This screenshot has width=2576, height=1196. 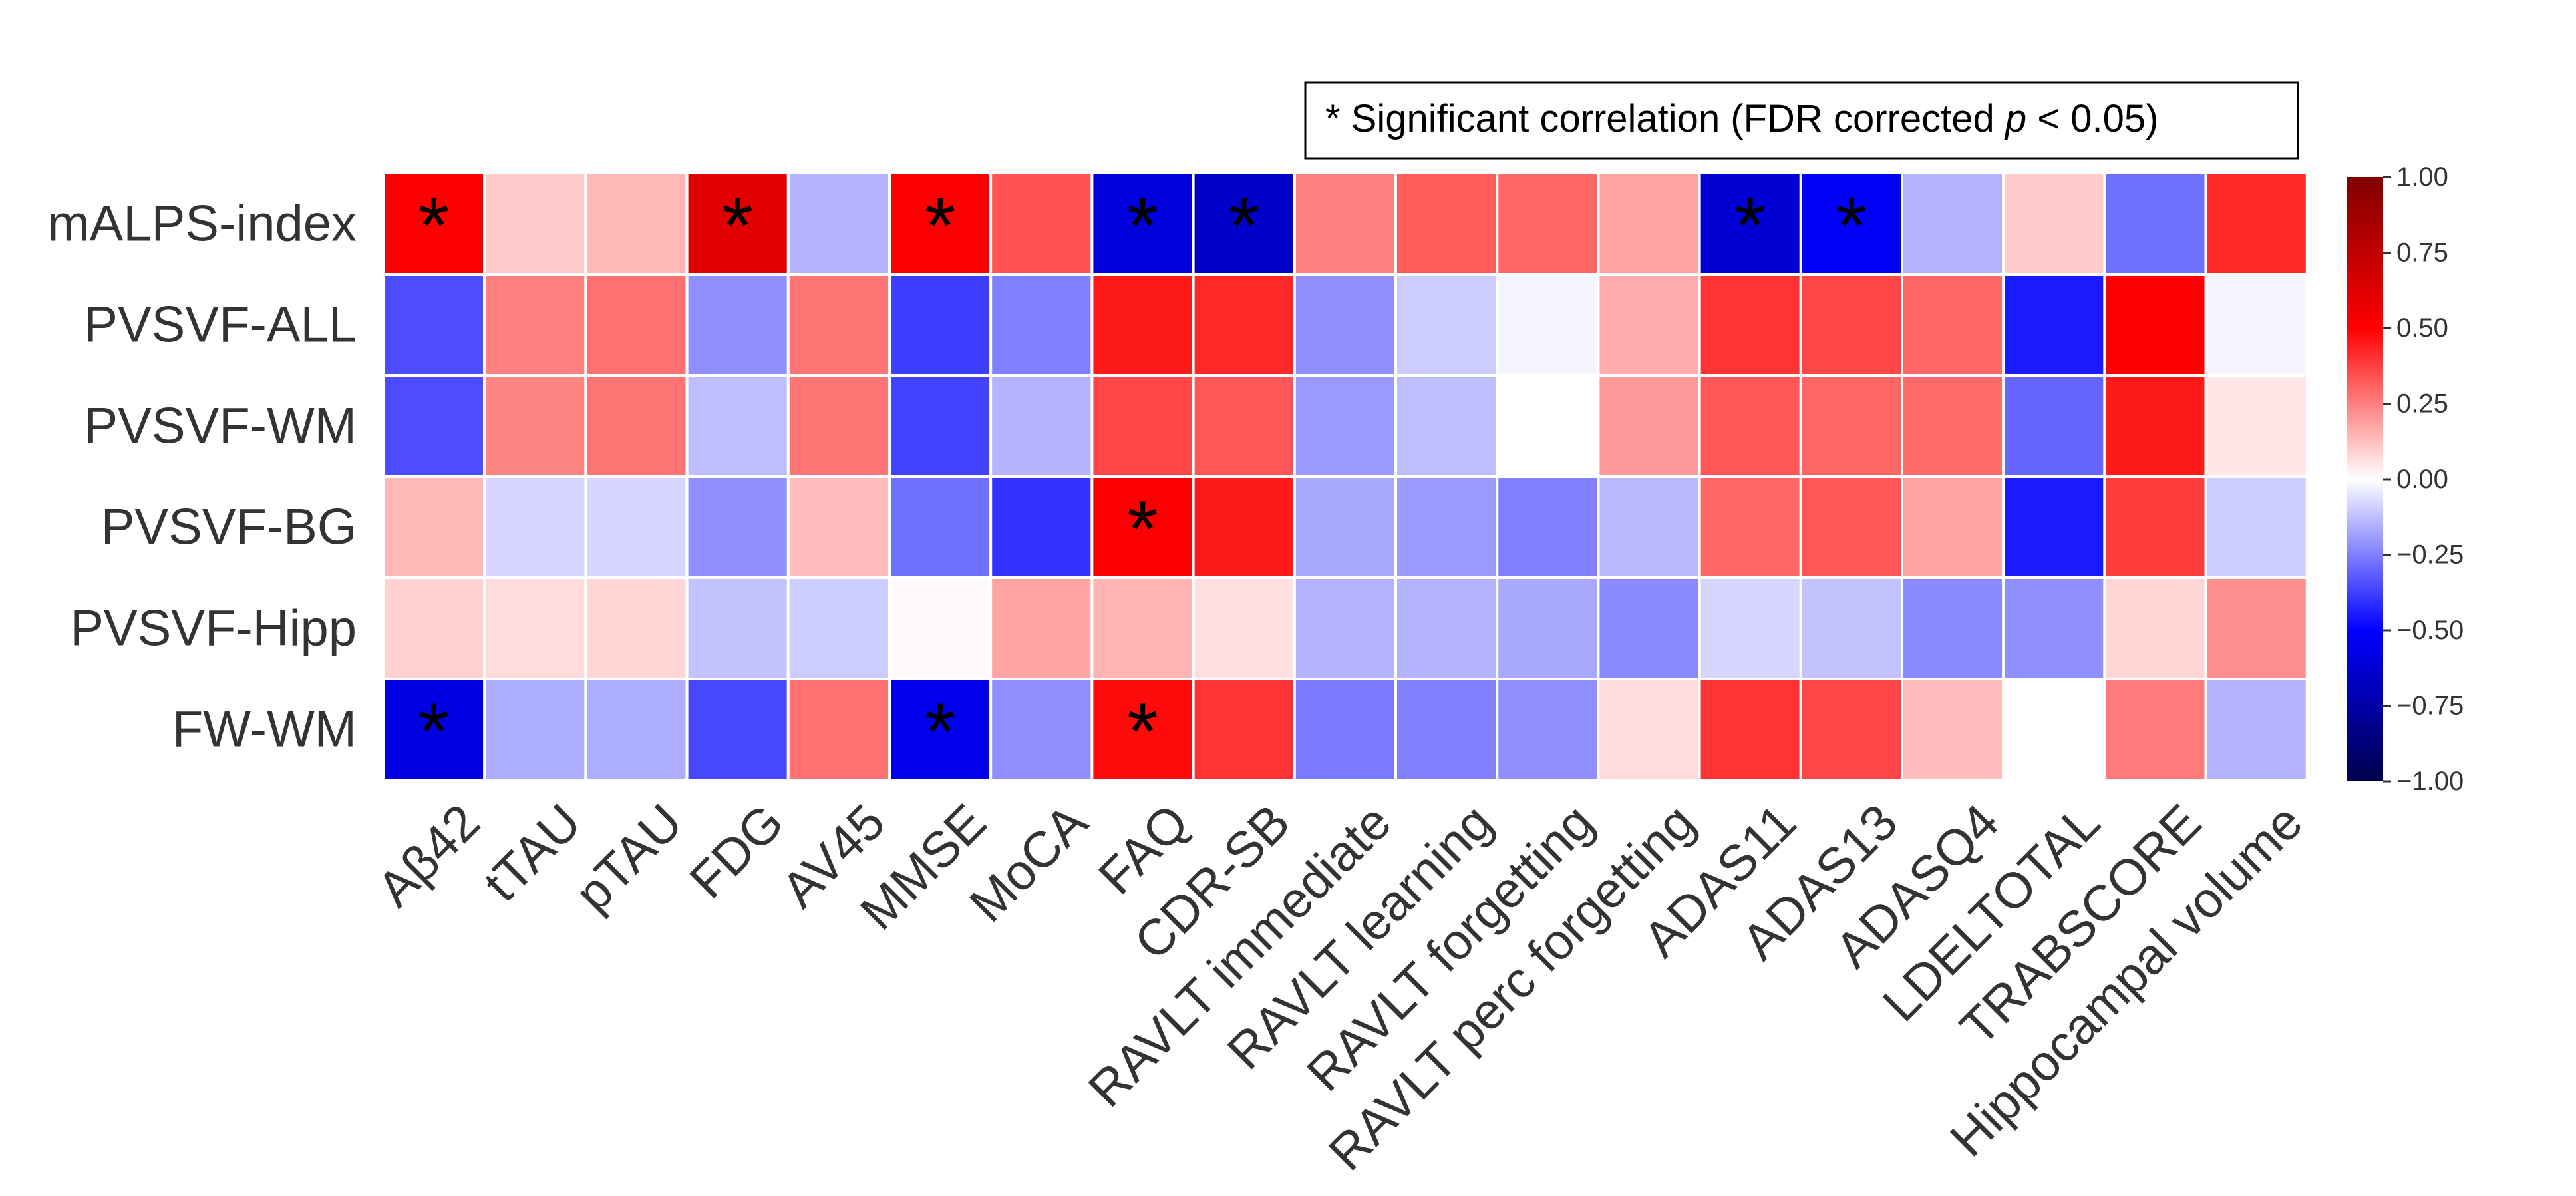 What do you see at coordinates (2422, 328) in the screenshot?
I see `colorbar-tick-label: 0.50` at bounding box center [2422, 328].